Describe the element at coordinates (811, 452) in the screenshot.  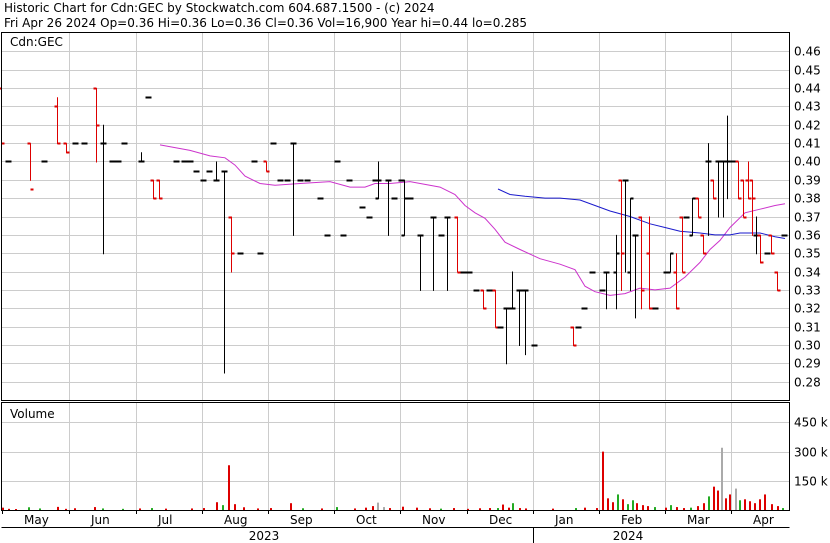
I see `volume-axis: 150 k 300 k 450 k` at that location.